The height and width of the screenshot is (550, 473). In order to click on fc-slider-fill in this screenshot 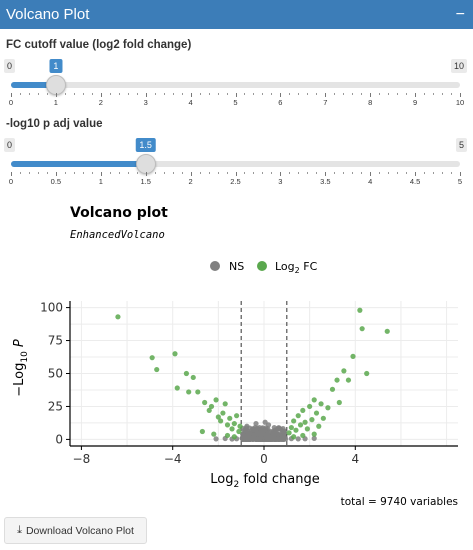, I will do `click(33, 85)`.